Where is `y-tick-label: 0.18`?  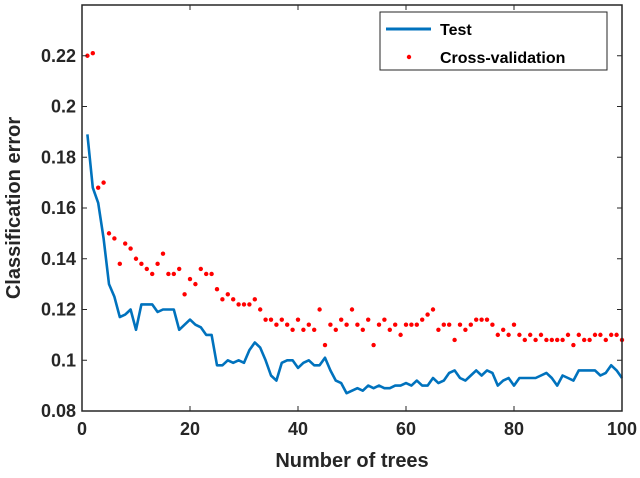
y-tick-label: 0.18 is located at coordinates (58, 157).